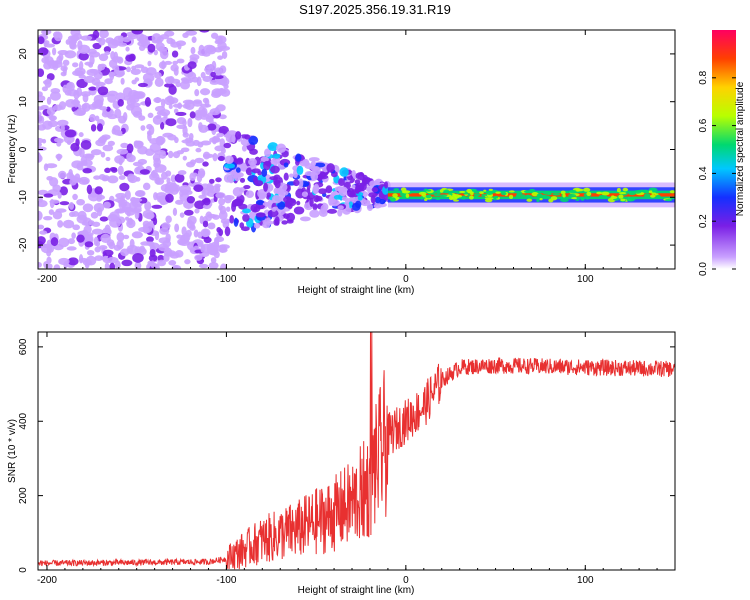  I want to click on snr-xtick-label: -200, so click(47, 580).